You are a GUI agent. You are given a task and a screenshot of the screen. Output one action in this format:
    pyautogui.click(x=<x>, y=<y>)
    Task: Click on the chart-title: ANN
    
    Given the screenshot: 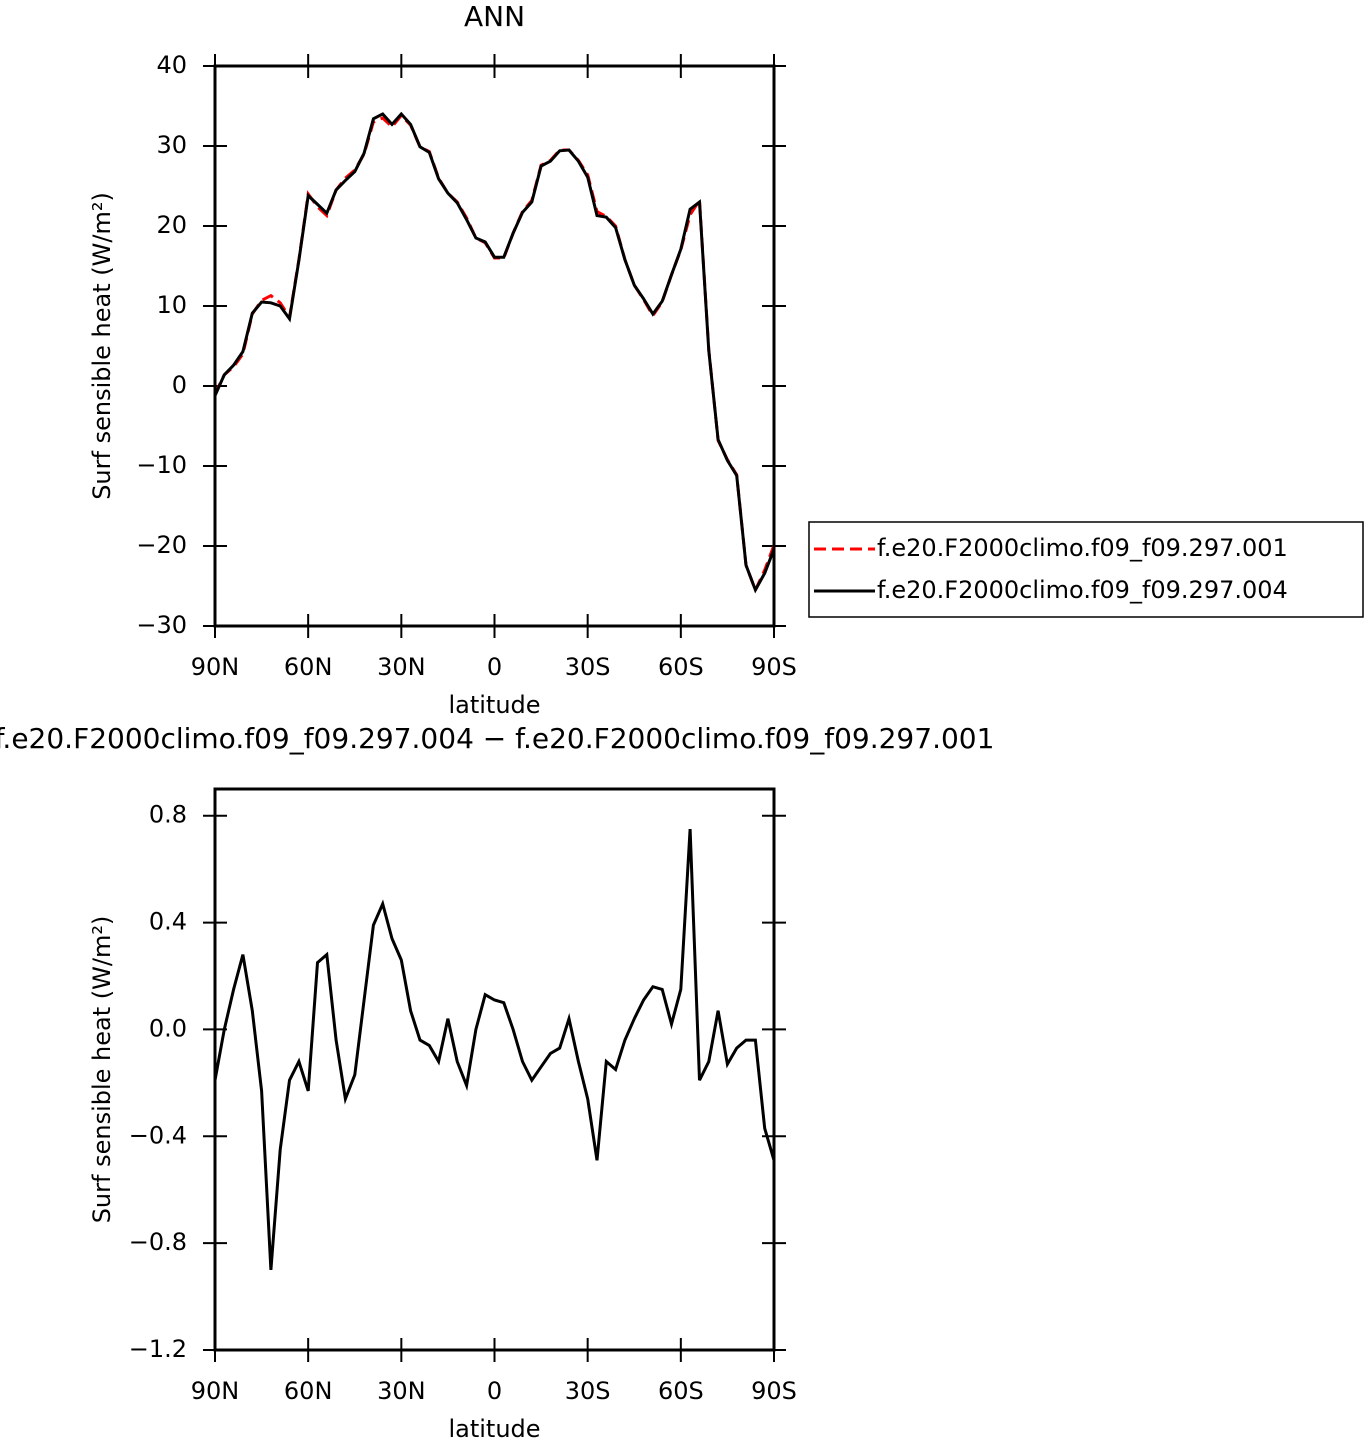 What is the action you would take?
    pyautogui.click(x=494, y=16)
    